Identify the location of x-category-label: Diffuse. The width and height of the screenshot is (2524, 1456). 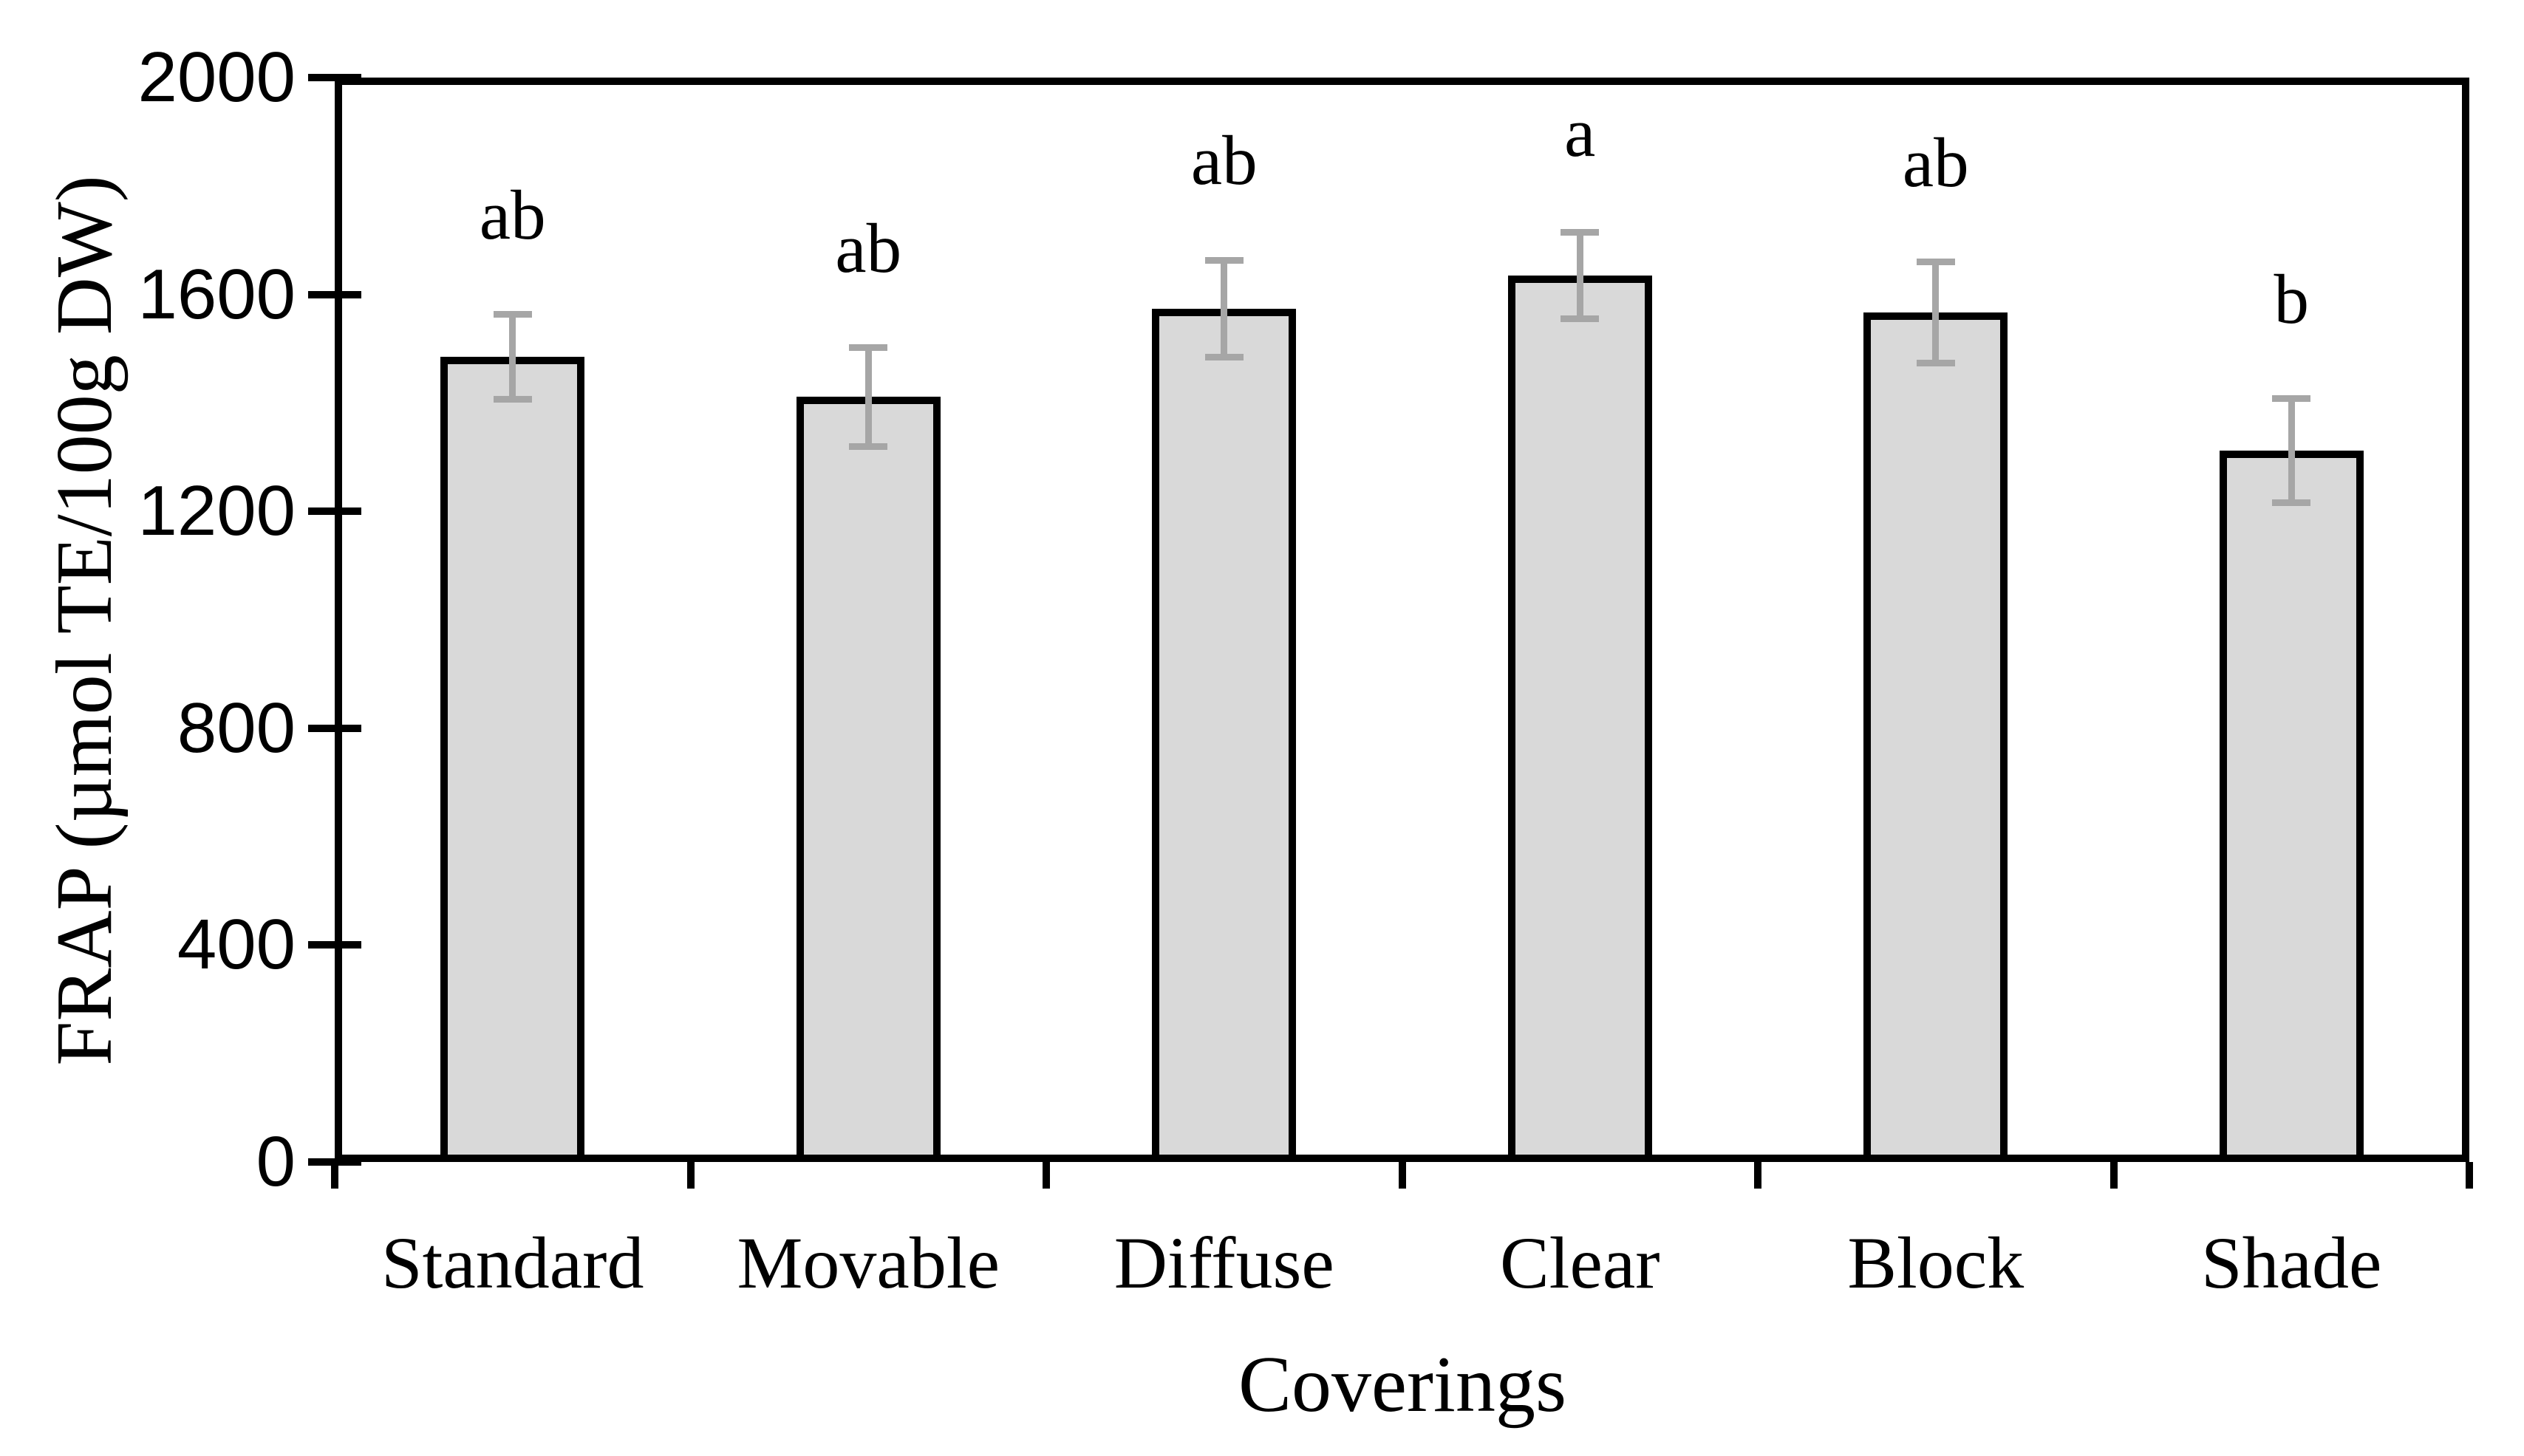
(1223, 1263).